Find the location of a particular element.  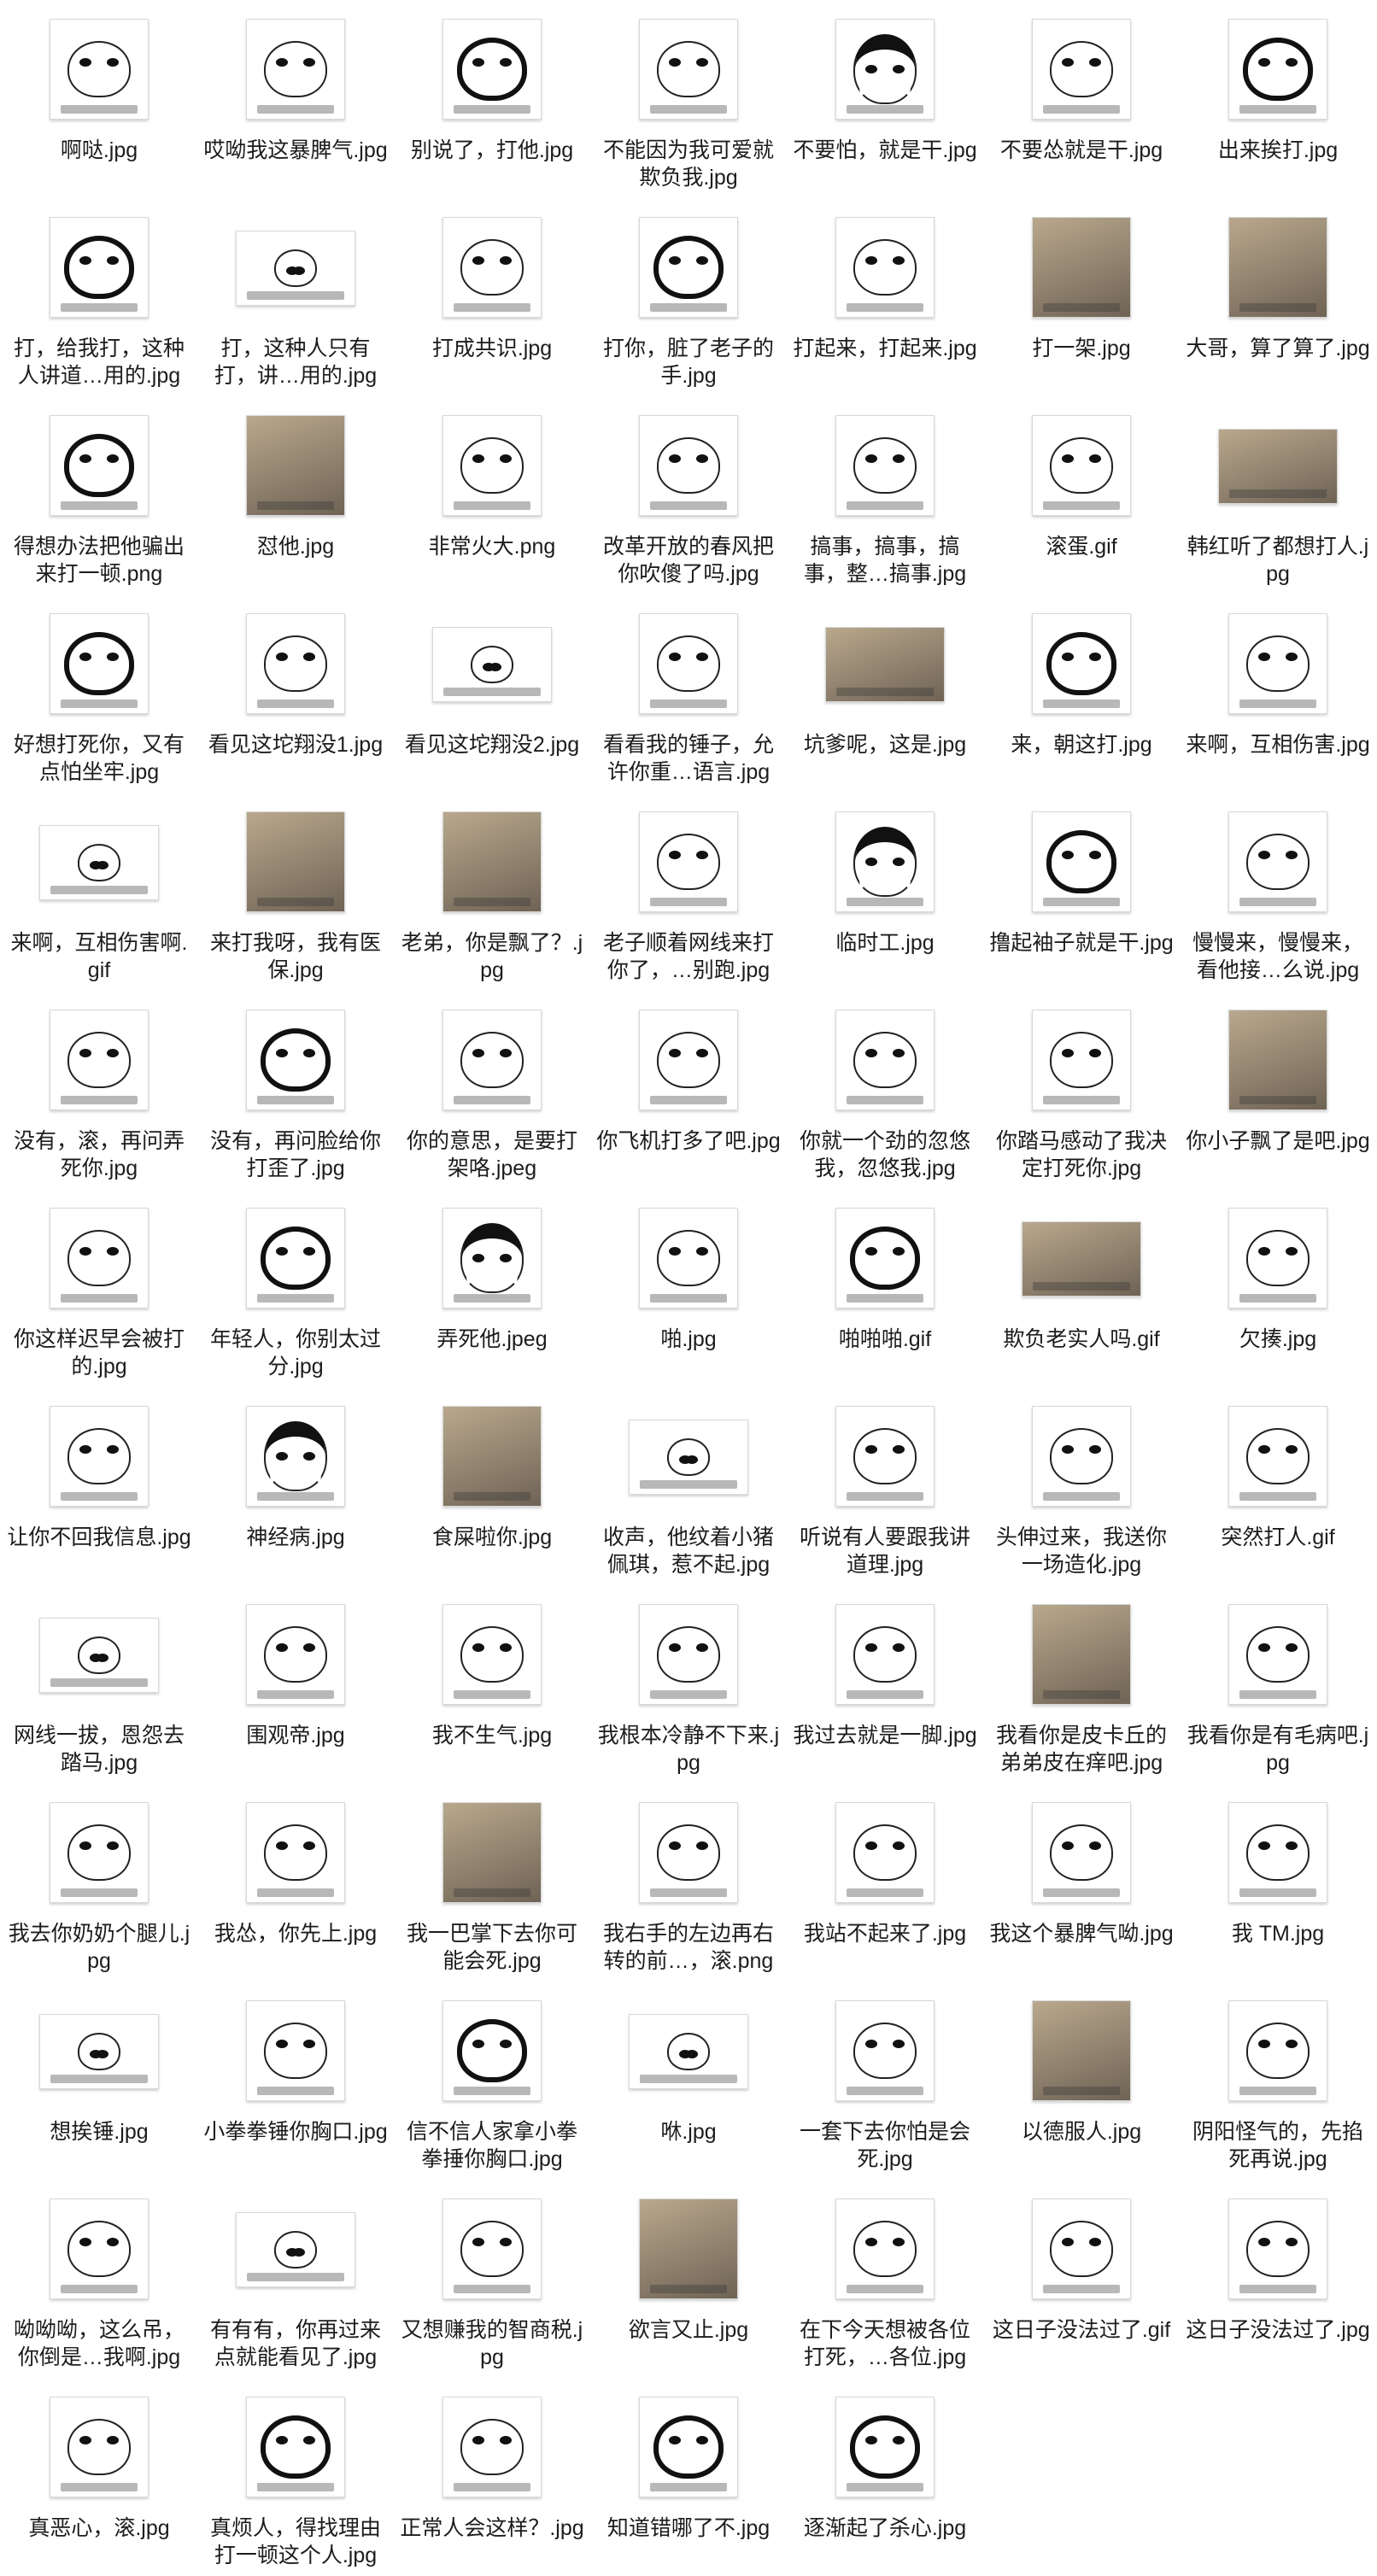

file-item: 不要怕，就是干.jpg is located at coordinates (885, 99).